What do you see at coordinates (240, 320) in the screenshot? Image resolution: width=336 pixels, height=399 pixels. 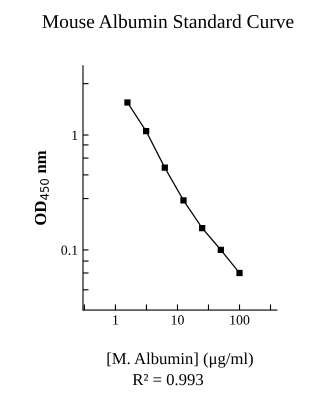 I see `x-tick-label: 100` at bounding box center [240, 320].